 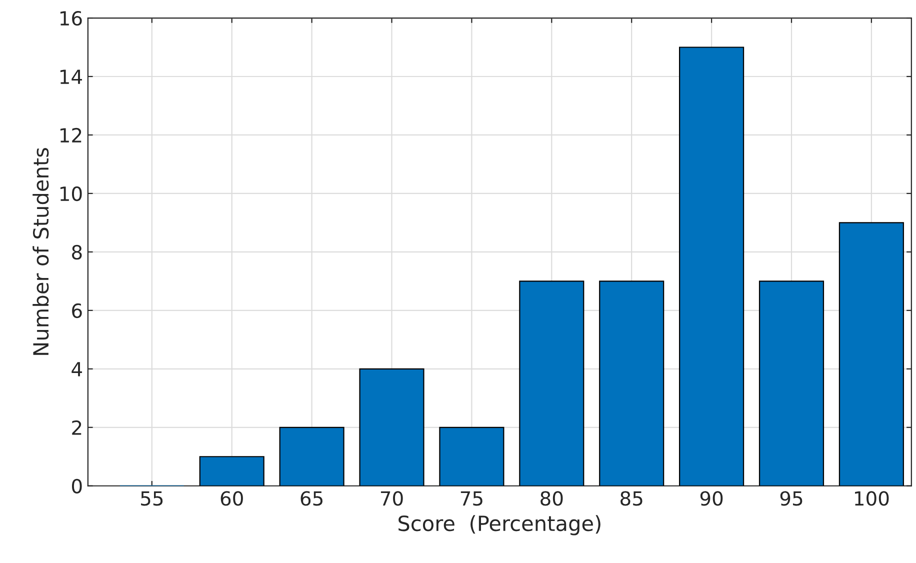 I want to click on x-tick-label: 65, so click(x=311, y=498).